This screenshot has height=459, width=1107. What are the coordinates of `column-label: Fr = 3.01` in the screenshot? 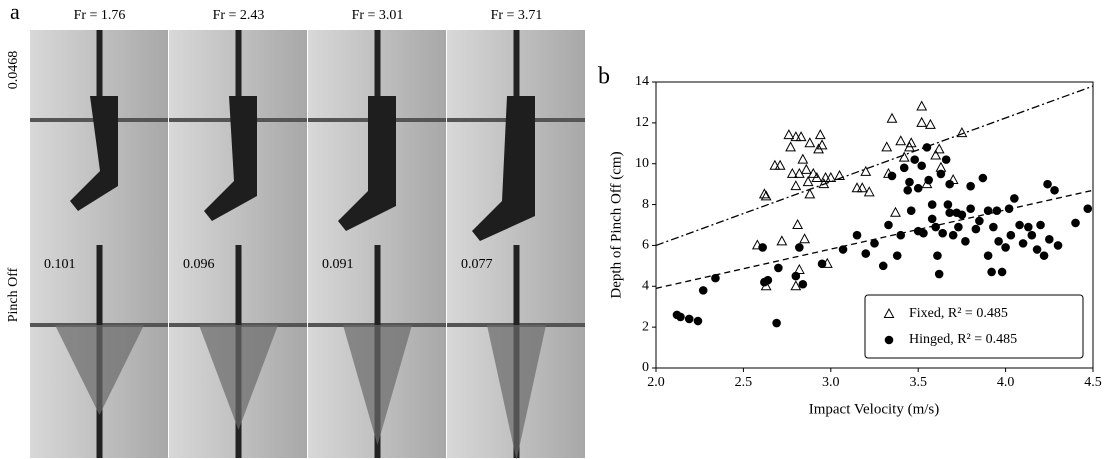 It's located at (378, 15).